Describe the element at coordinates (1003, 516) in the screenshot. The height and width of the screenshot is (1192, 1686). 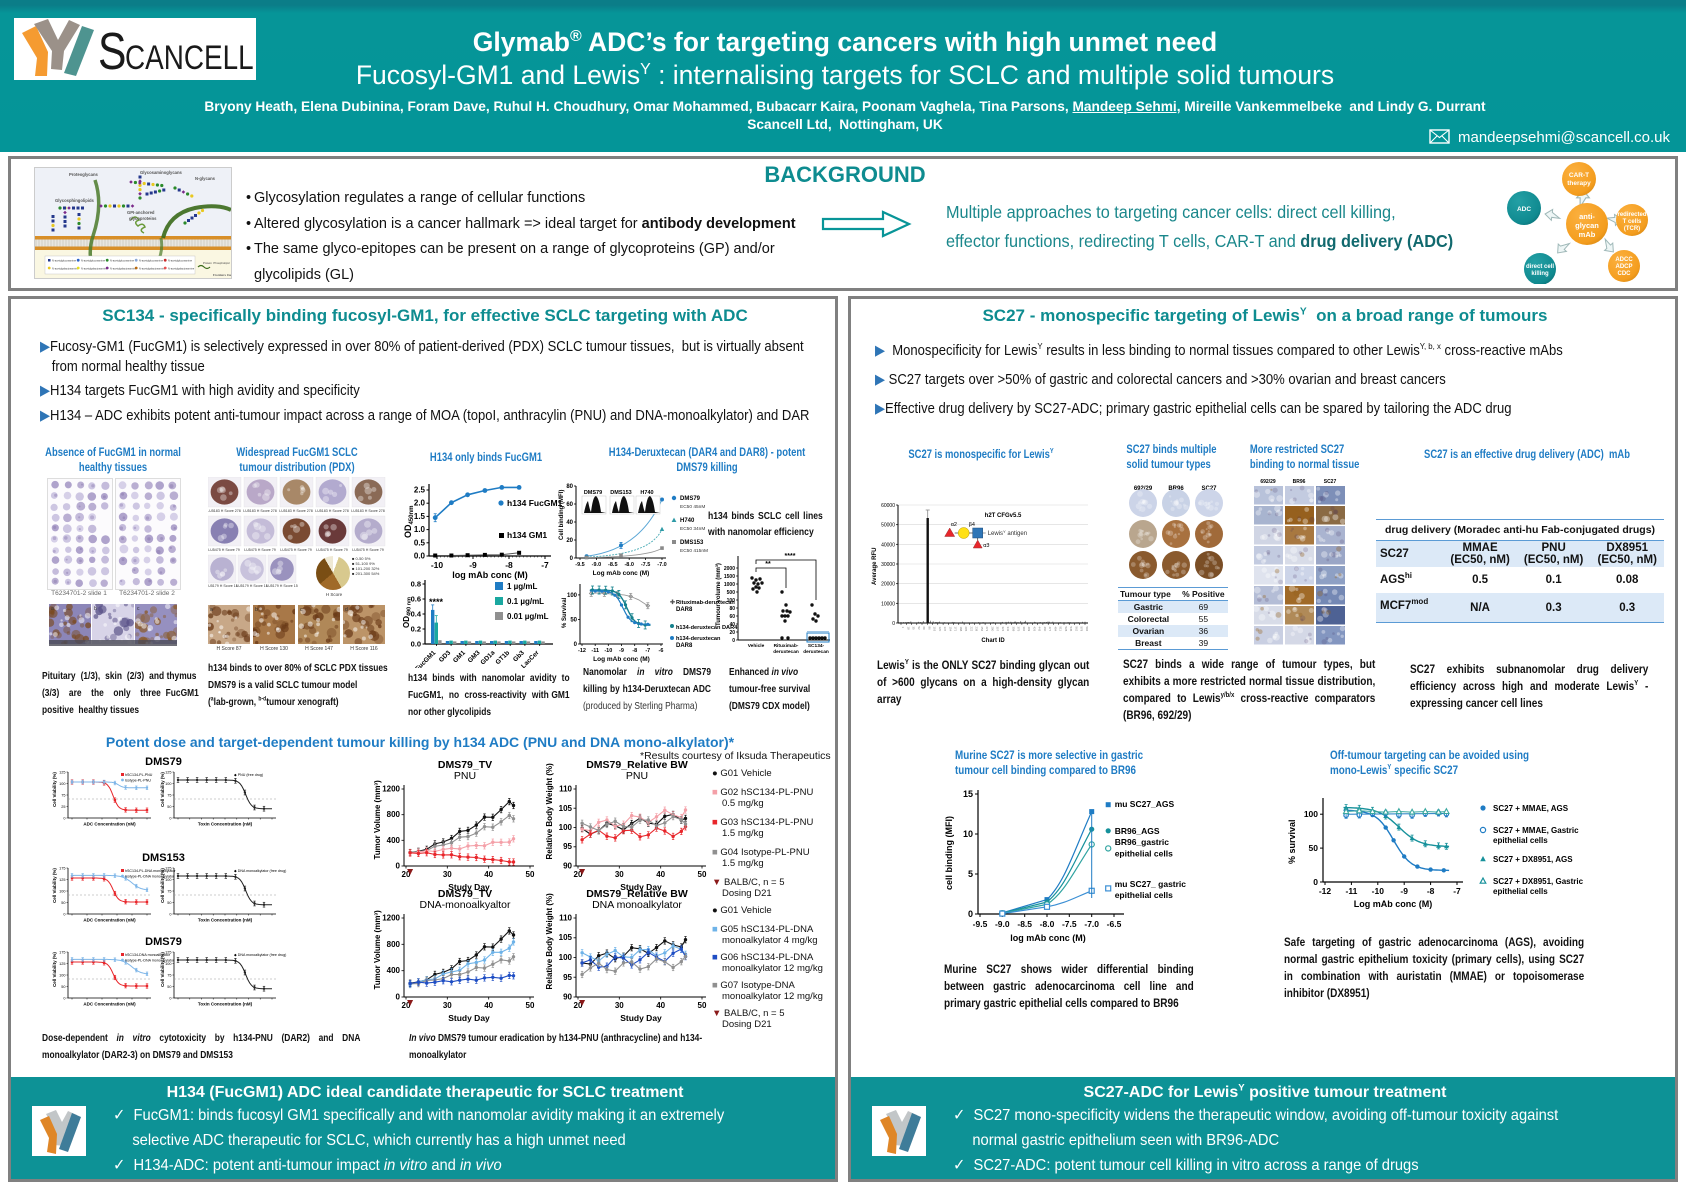
I see `svg-text: h2T CFGv5.5` at that location.